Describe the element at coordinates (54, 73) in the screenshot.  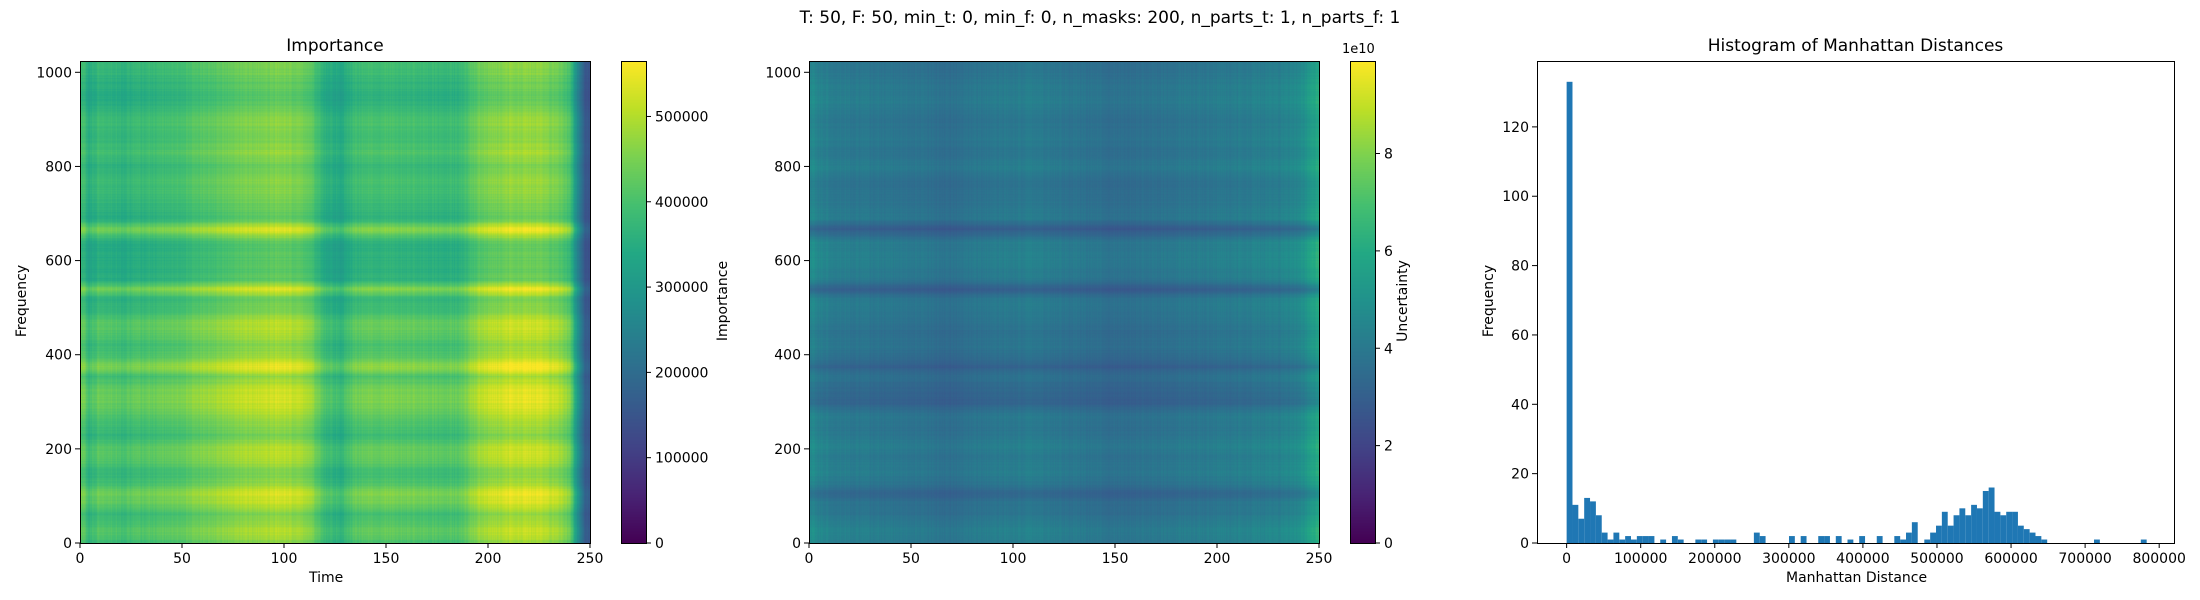
I see `importance-ytick-label: 1000` at that location.